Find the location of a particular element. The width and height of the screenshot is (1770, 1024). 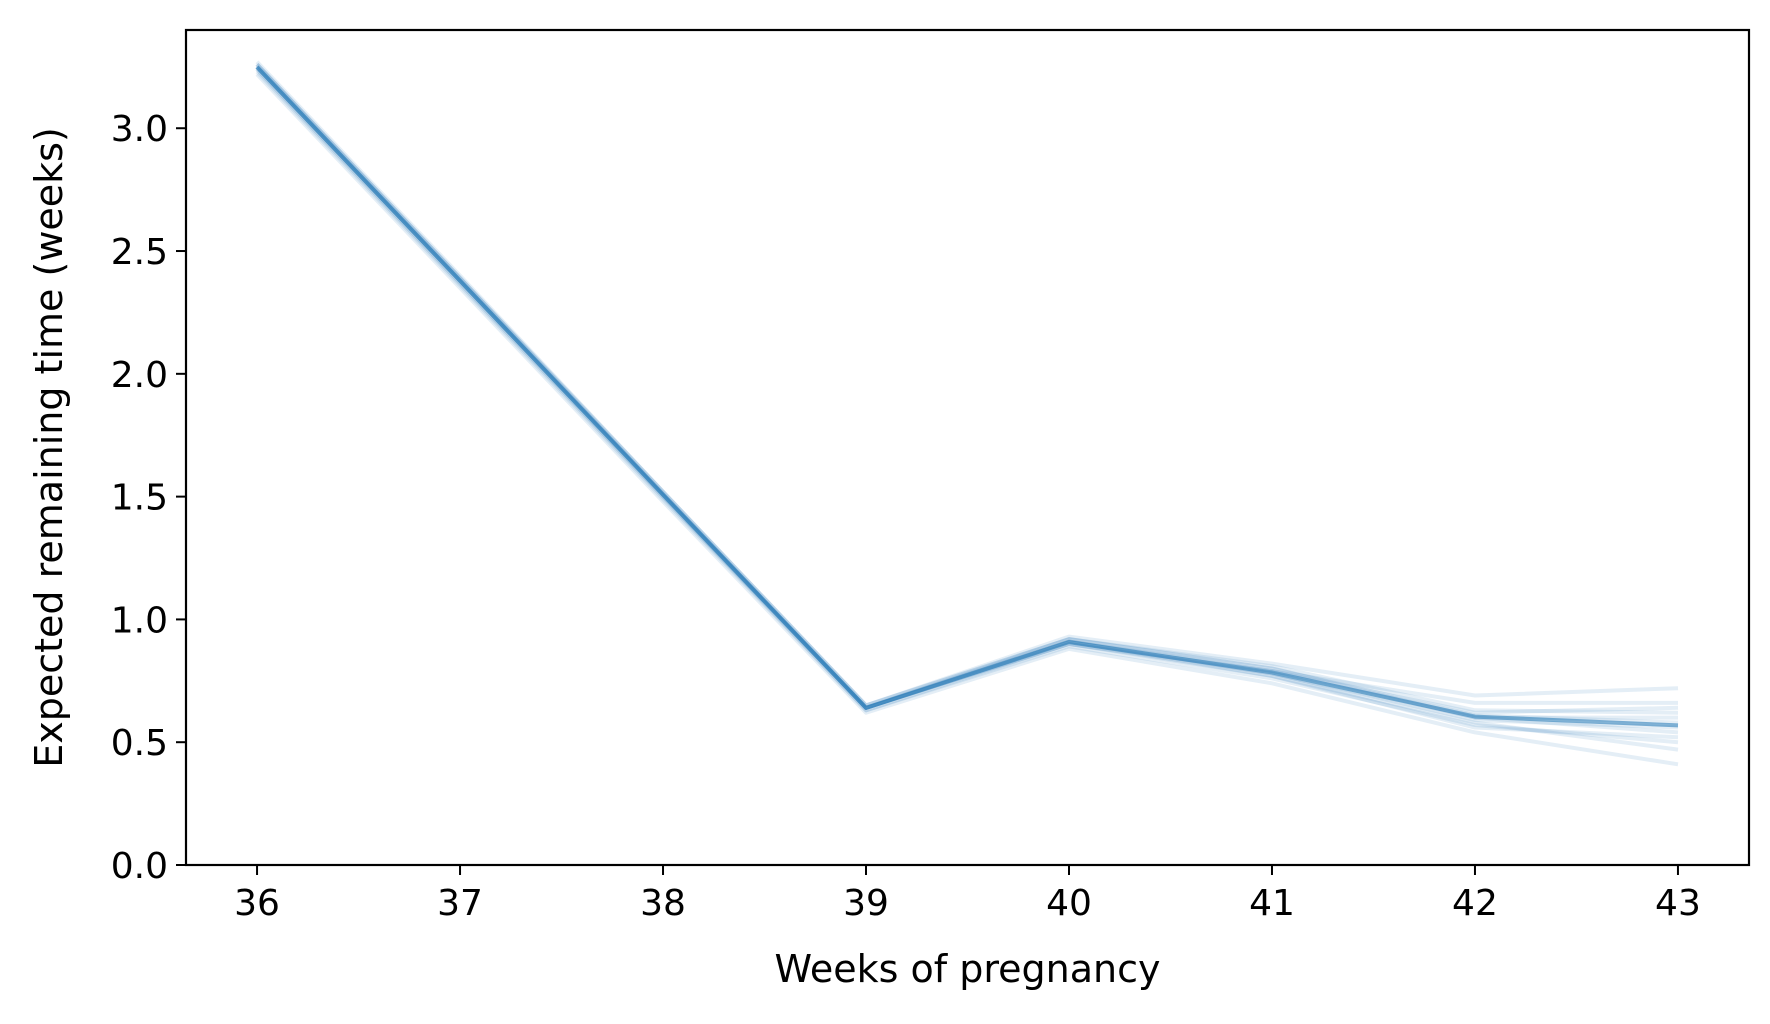

y-tick-label: 1.0 is located at coordinates (139, 620).